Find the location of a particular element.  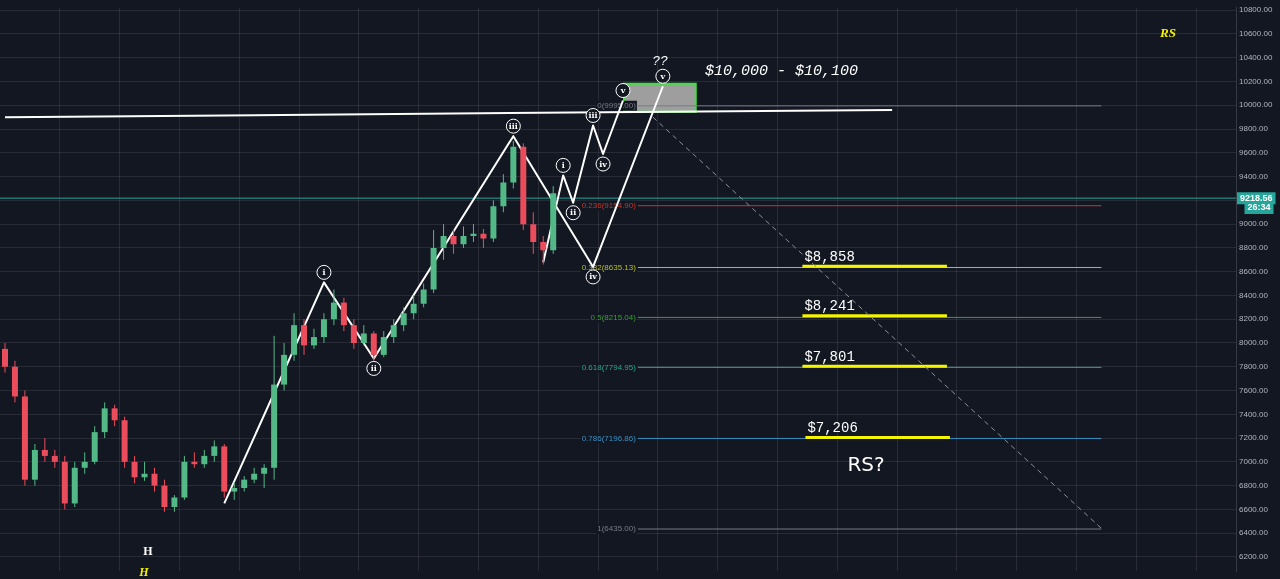

annotation: $8,241 is located at coordinates (829, 306).